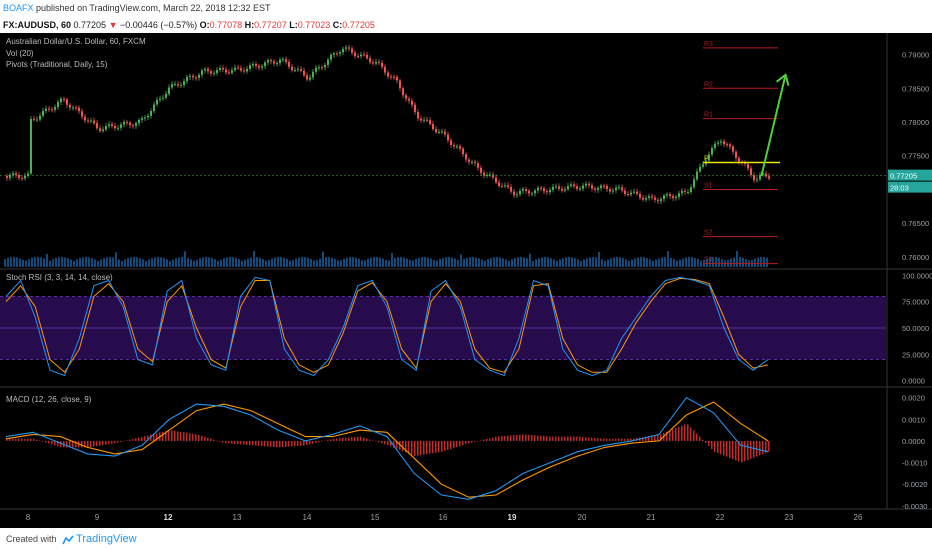 The height and width of the screenshot is (550, 932). What do you see at coordinates (20, 53) in the screenshot?
I see `price-indicator-label: Vol (20)` at bounding box center [20, 53].